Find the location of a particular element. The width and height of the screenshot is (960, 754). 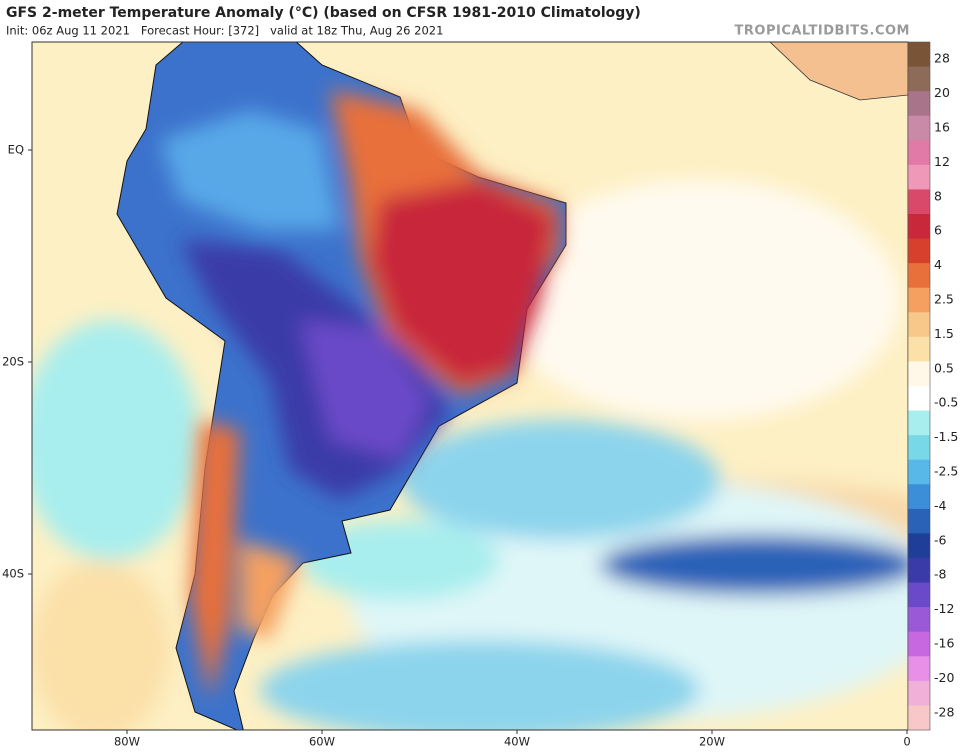

lon-label: 40W is located at coordinates (517, 742).